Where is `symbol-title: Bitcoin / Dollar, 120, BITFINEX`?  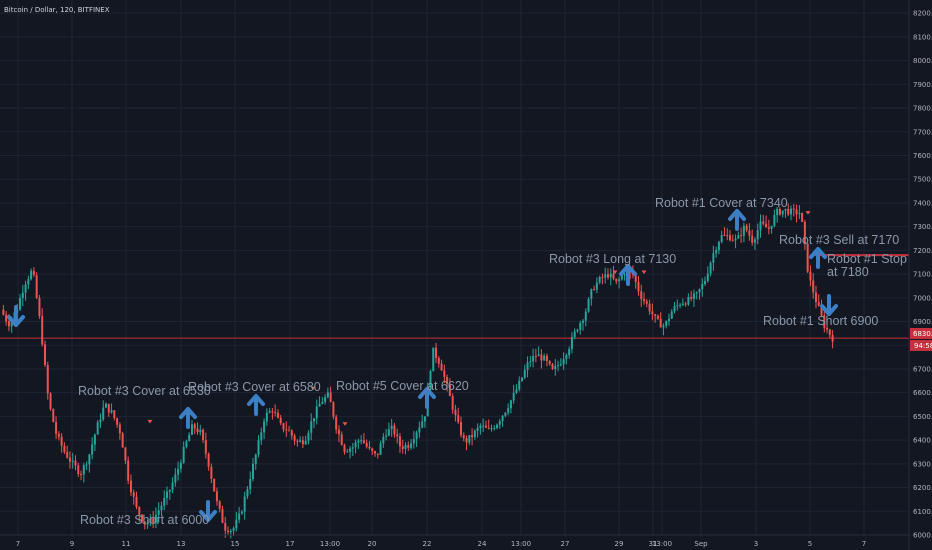
symbol-title: Bitcoin / Dollar, 120, BITFINEX is located at coordinates (57, 10).